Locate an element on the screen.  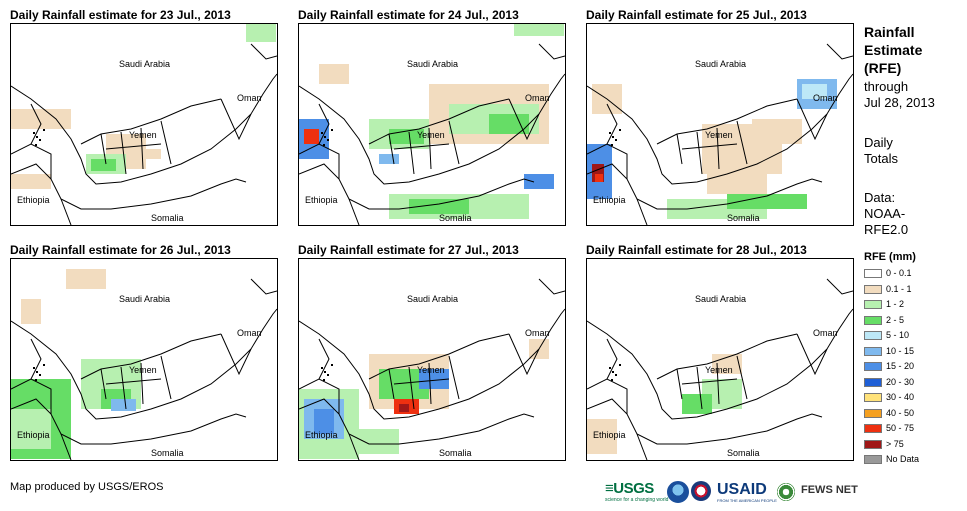
legend-label: 0 - 0.1 is located at coordinates (899, 273).